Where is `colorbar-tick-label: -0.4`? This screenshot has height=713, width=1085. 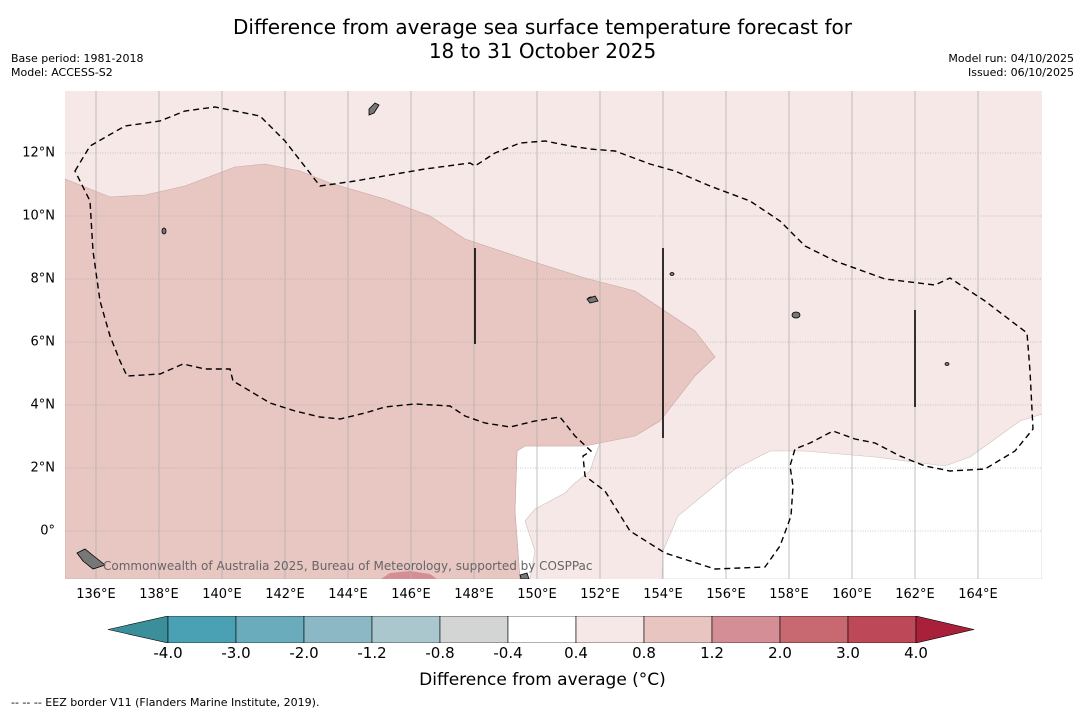
colorbar-tick-label: -0.4 is located at coordinates (508, 653).